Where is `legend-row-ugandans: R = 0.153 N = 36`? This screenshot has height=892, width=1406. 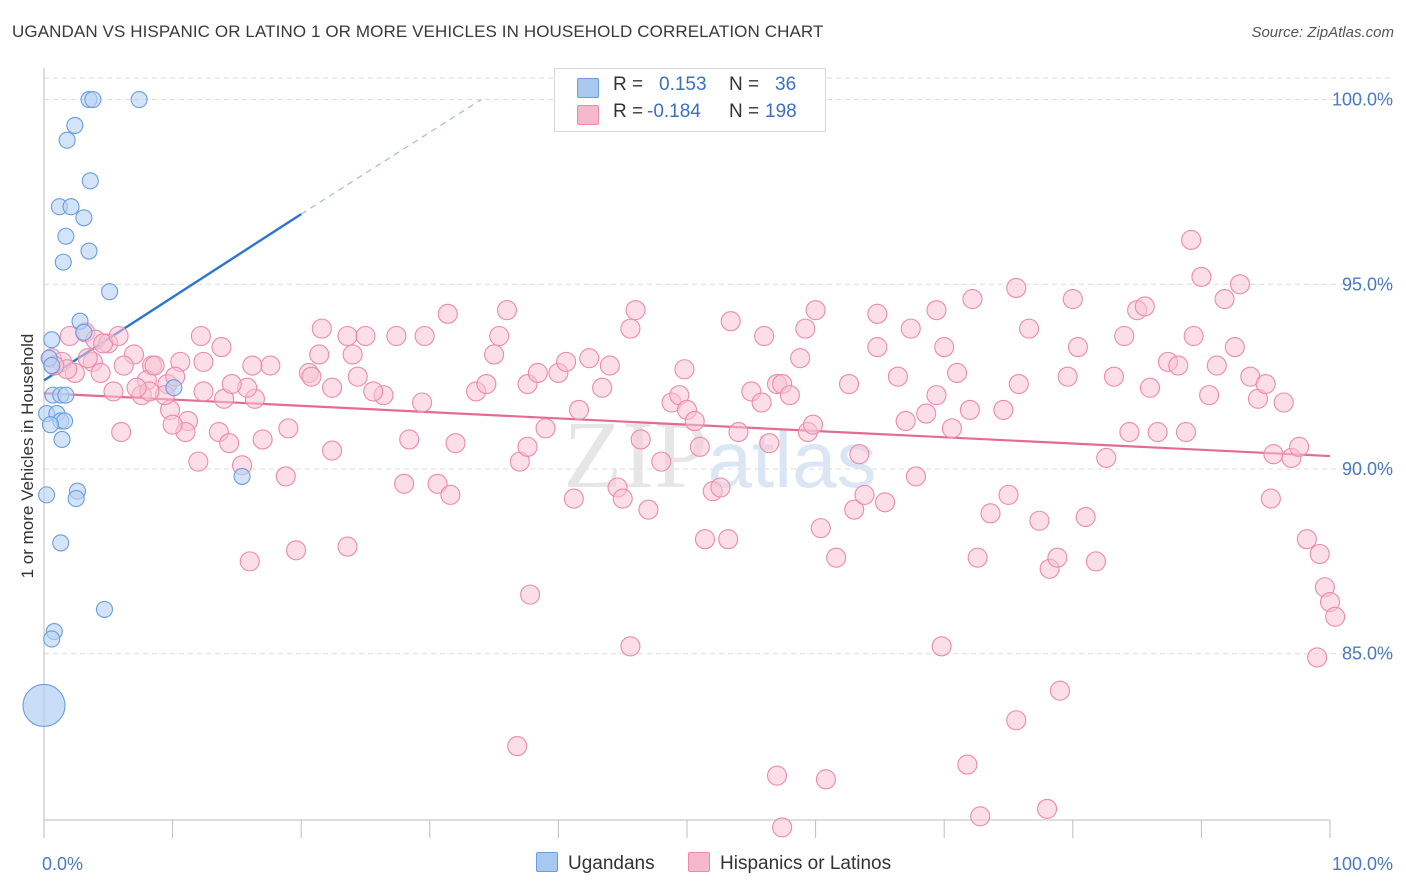
legend-row-ugandans: R = 0.153 N = 36 is located at coordinates (690, 87).